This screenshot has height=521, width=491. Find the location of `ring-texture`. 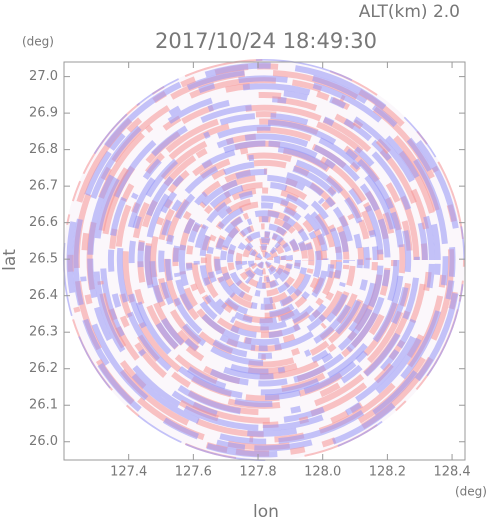

ring-texture is located at coordinates (264, 260).